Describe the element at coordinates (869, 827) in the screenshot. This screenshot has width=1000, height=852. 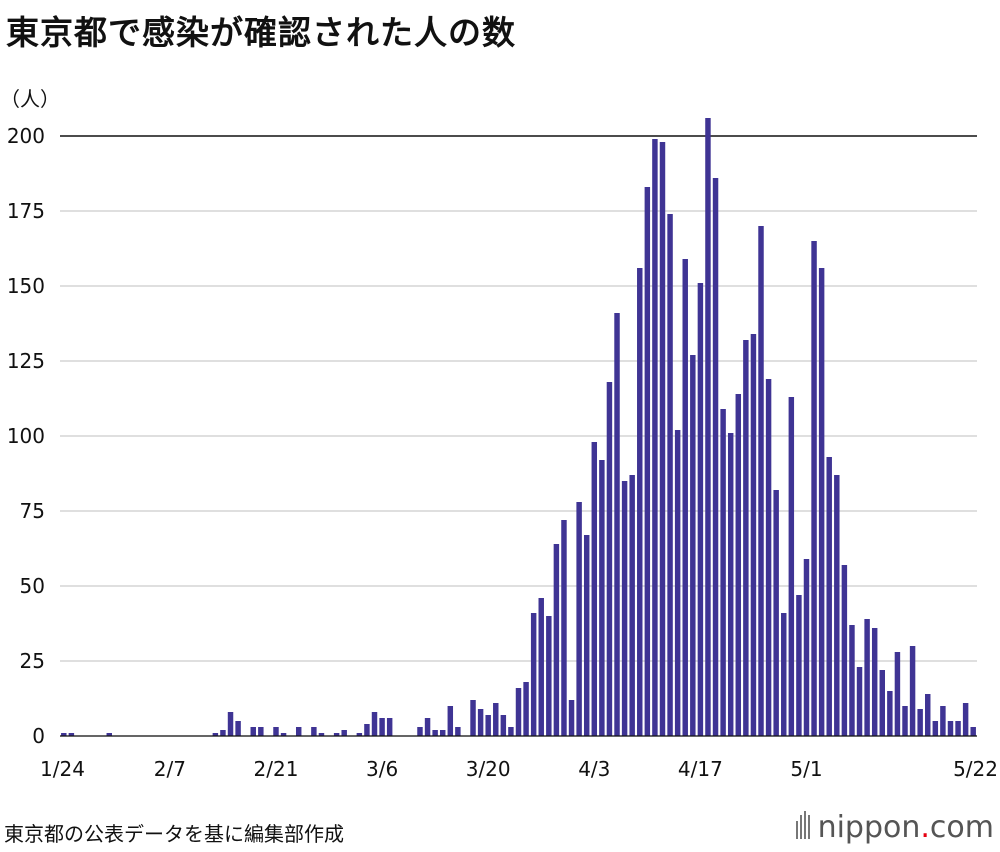
I see `logo-text-main: nippon` at that location.